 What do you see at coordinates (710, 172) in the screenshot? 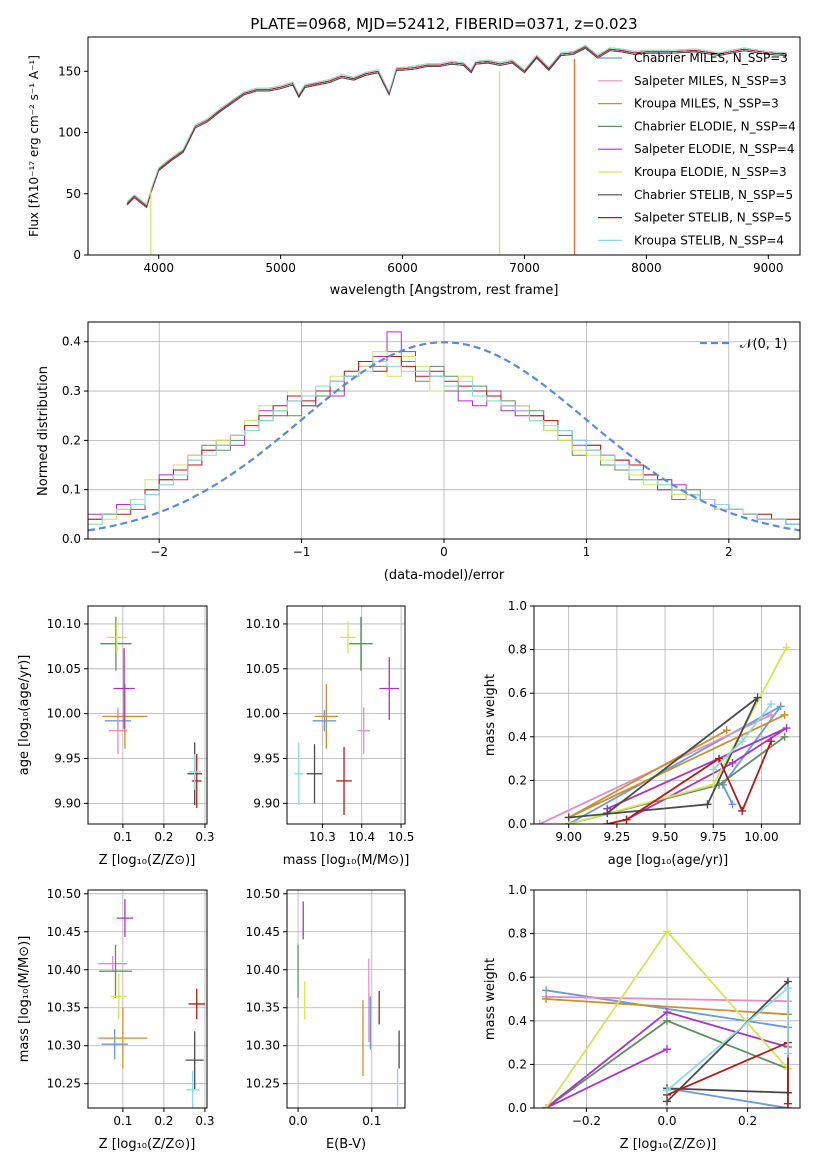
I see `legend-label: Kroupa ELODIE, N_SSP=3` at bounding box center [710, 172].